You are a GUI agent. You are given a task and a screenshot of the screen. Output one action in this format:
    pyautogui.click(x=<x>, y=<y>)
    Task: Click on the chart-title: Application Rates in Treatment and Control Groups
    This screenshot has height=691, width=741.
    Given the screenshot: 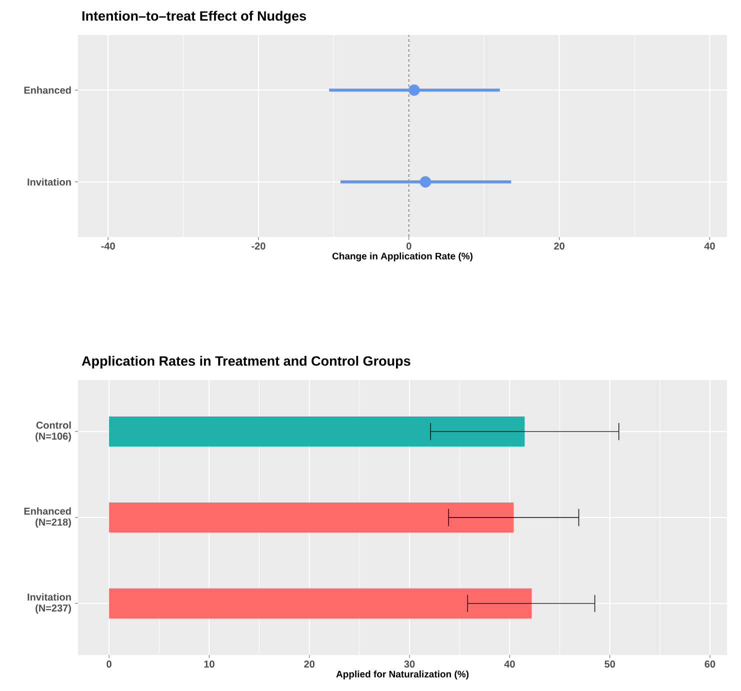 What is the action you would take?
    pyautogui.click(x=246, y=362)
    